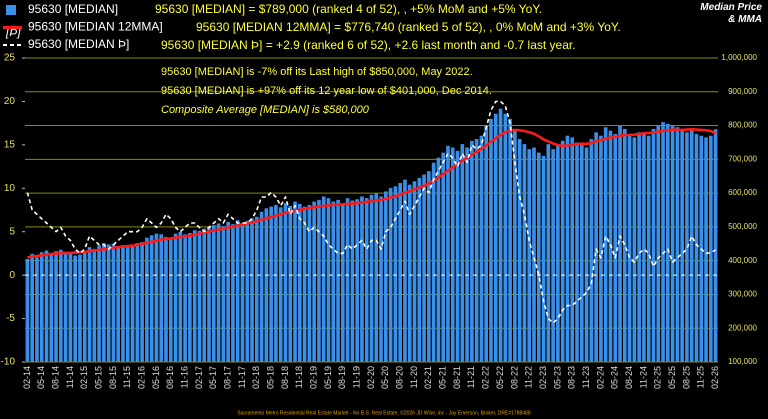  What do you see at coordinates (742, 361) in the screenshot?
I see `y2-tick-label: 100,000` at bounding box center [742, 361].